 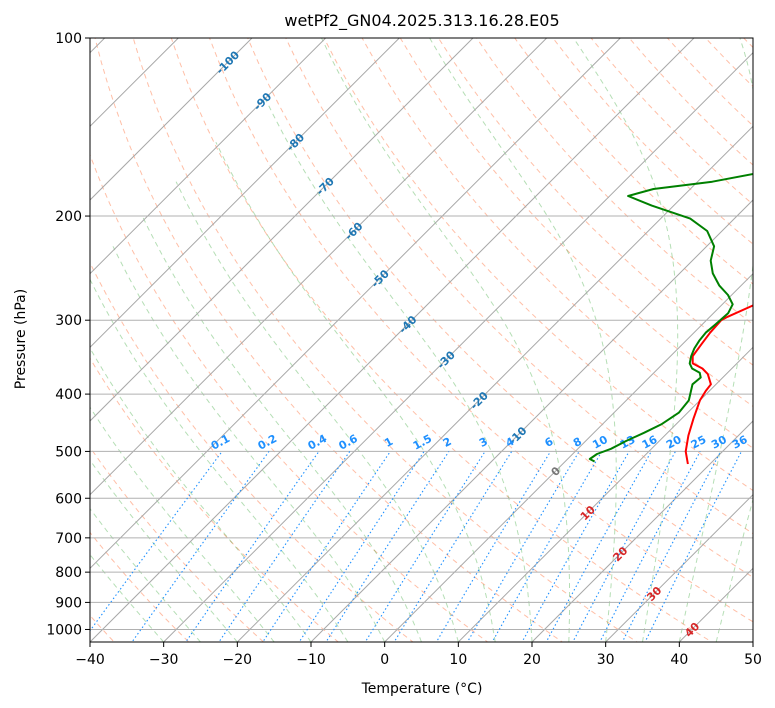 What do you see at coordinates (68, 539) in the screenshot?
I see `y-tick-label: 700` at bounding box center [68, 539].